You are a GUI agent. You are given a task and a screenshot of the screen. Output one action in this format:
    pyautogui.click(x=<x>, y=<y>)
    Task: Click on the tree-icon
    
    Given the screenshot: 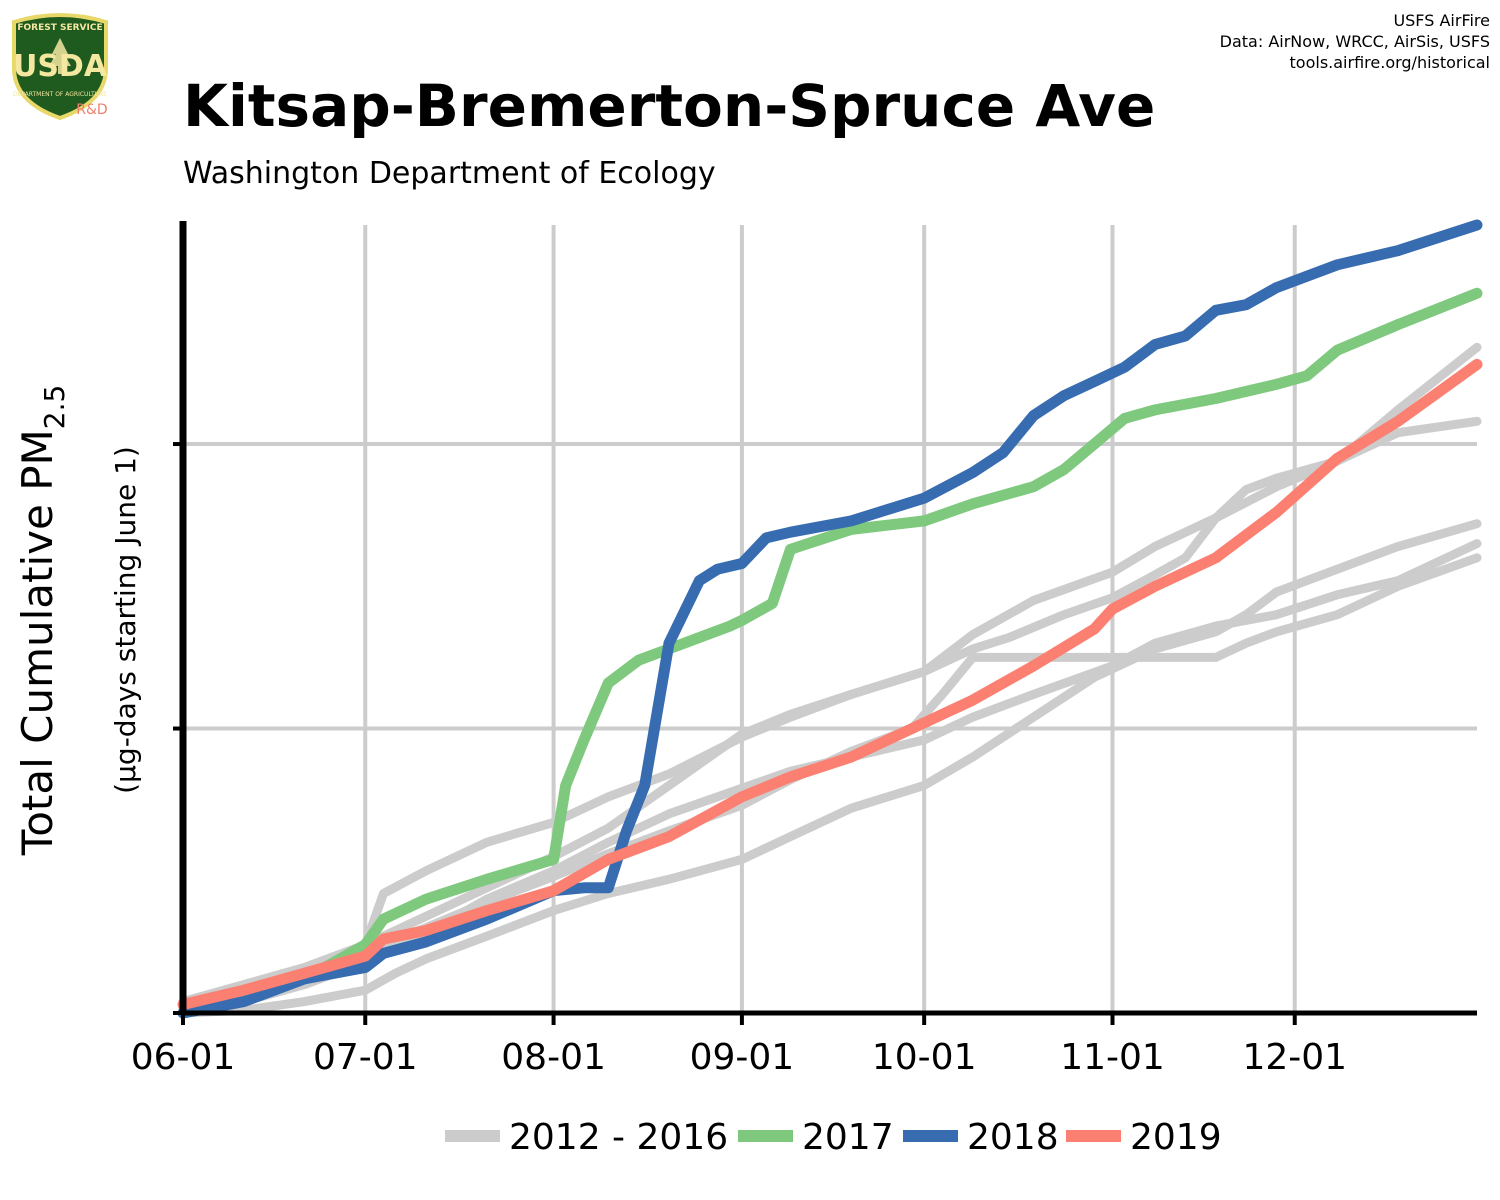 What is the action you would take?
    pyautogui.click(x=60, y=56)
    